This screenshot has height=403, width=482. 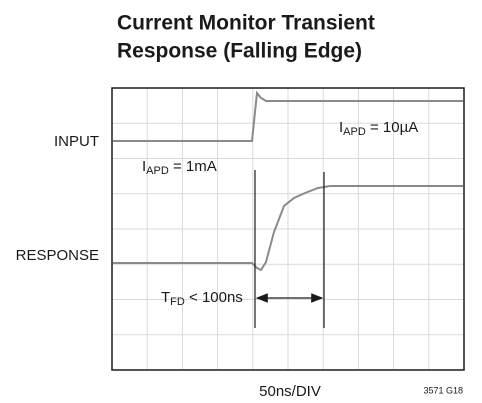 What do you see at coordinates (290, 391) in the screenshot?
I see `timebase-label: 50ns/DIV` at bounding box center [290, 391].